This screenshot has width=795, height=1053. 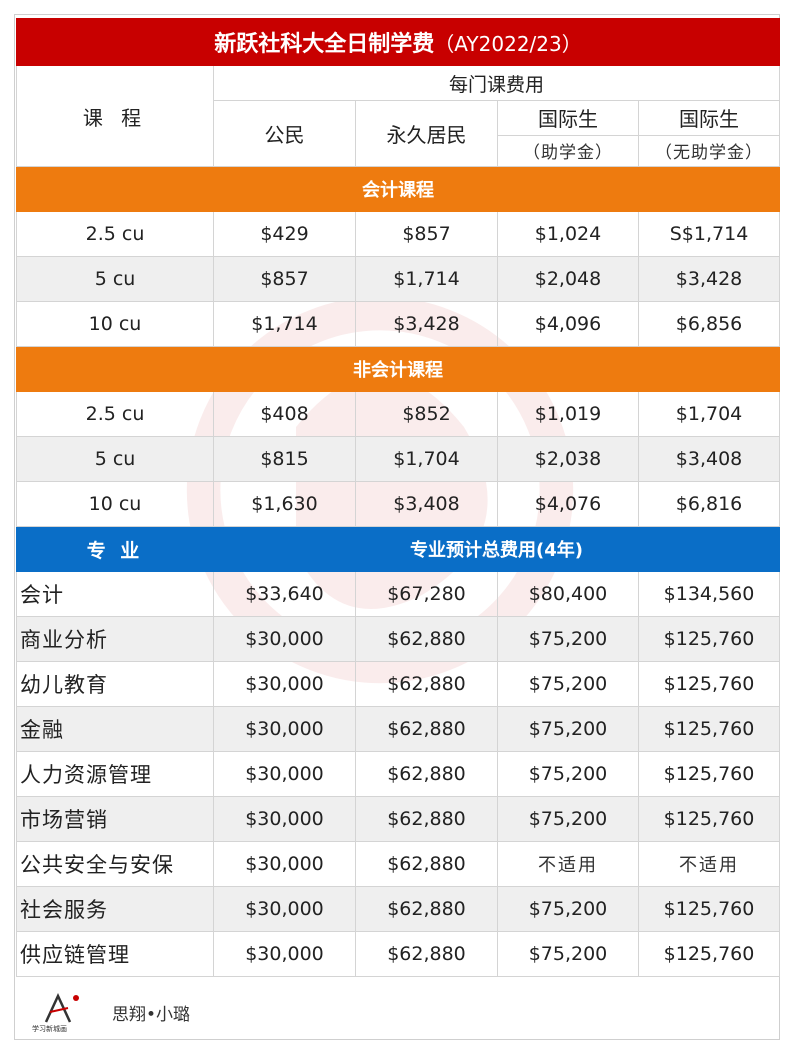 I want to click on cell: $67,280, so click(x=426, y=594).